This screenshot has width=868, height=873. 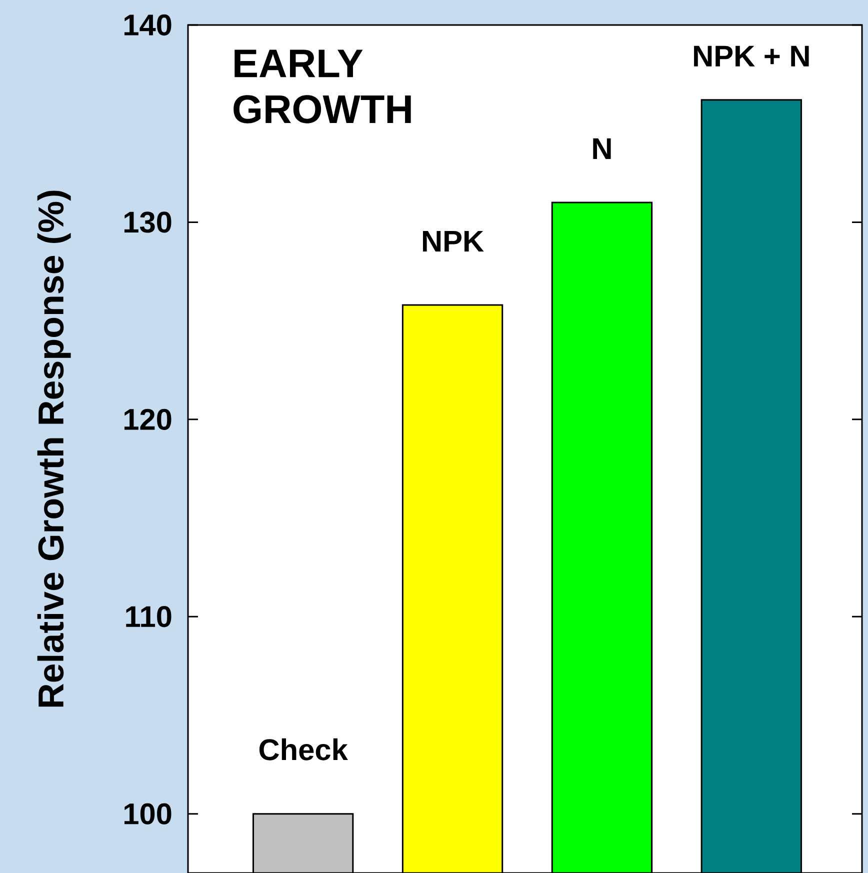 What do you see at coordinates (149, 617) in the screenshot?
I see `y-tick-label: 110` at bounding box center [149, 617].